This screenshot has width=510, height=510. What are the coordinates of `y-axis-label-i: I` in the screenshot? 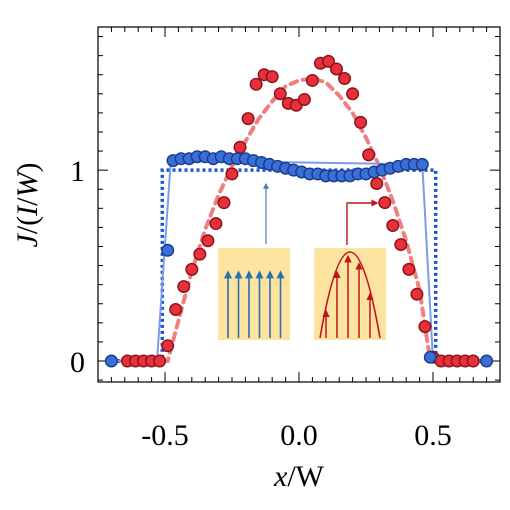 It's located at (27, 210).